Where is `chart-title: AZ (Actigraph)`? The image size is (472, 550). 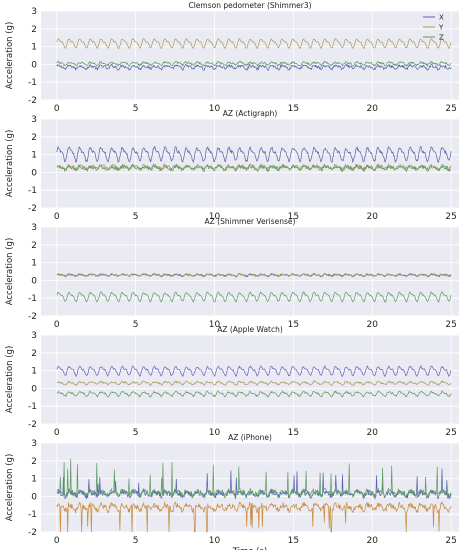
chart-title: AZ (Actigraph) is located at coordinates (250, 113).